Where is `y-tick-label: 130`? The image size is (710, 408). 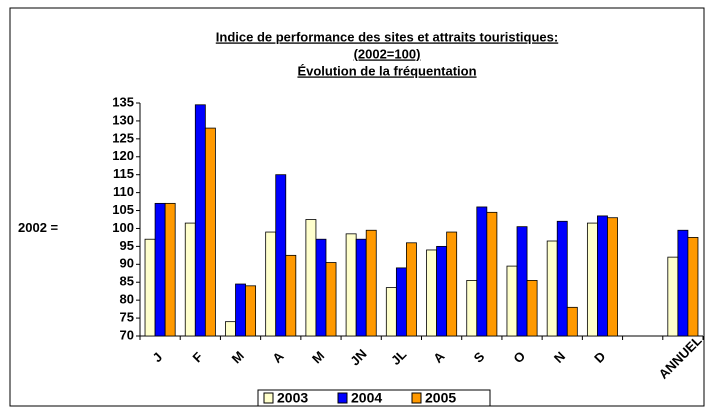 y-tick-label: 130 is located at coordinates (123, 119).